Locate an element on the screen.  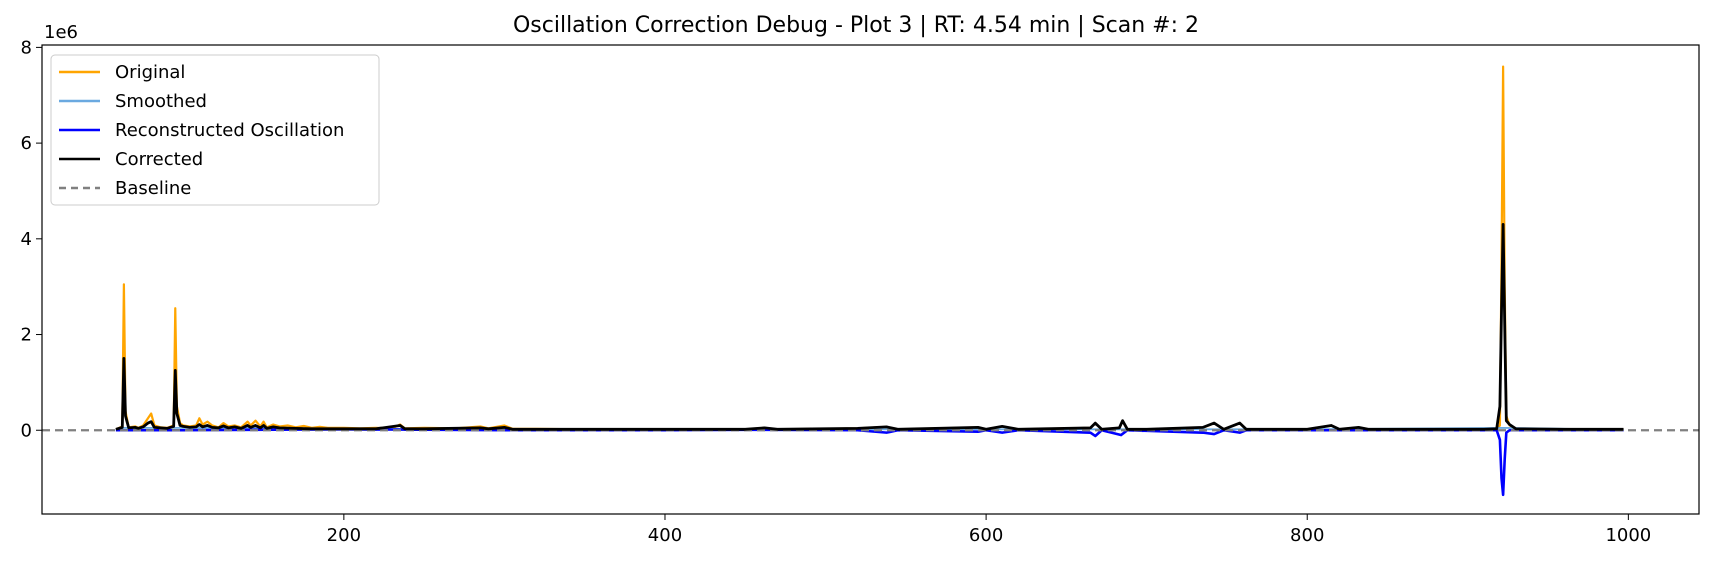
y-offset-label: 1e6 is located at coordinates (61, 32).